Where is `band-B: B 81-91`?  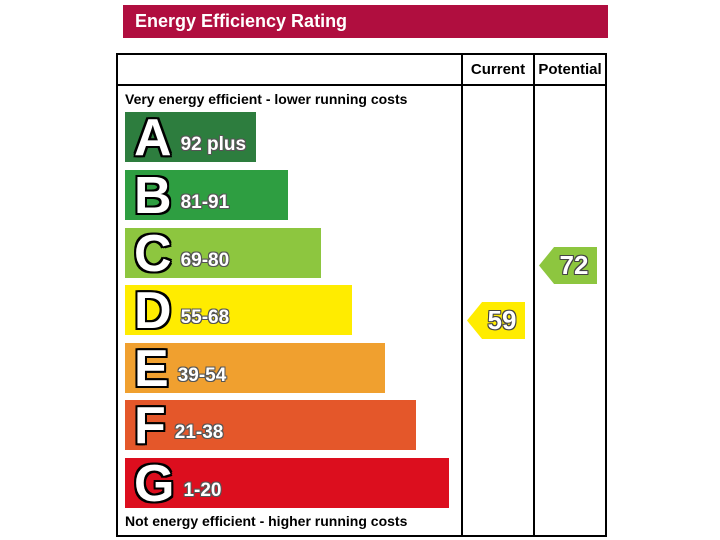
band-B: B 81-91 is located at coordinates (206, 196).